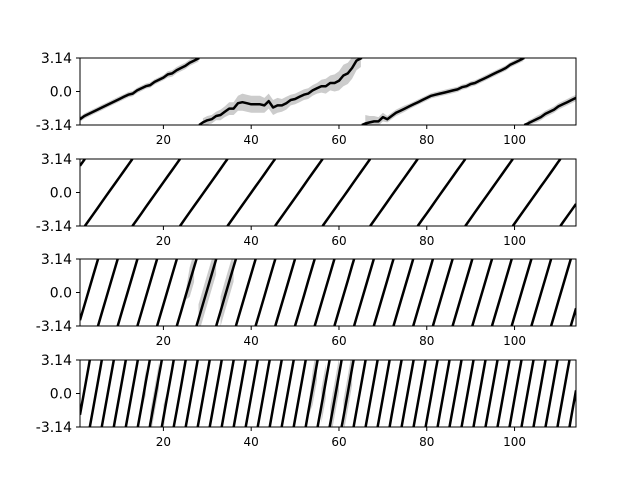  What do you see at coordinates (514, 442) in the screenshot?
I see `x-tick-label: 100` at bounding box center [514, 442].